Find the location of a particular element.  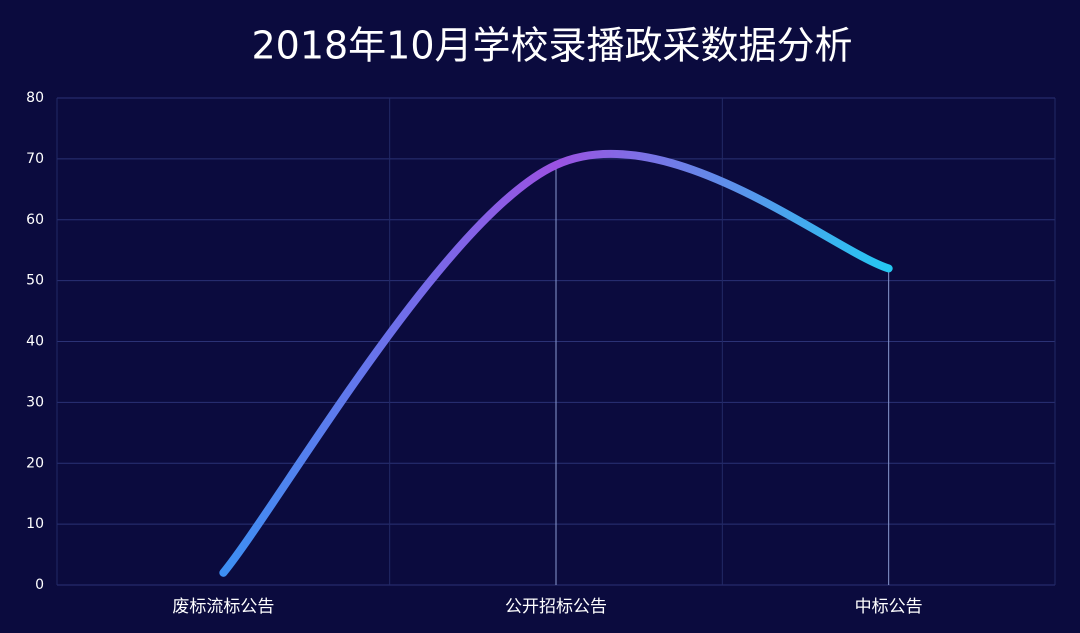

y-tick-label: 0 is located at coordinates (39, 585).